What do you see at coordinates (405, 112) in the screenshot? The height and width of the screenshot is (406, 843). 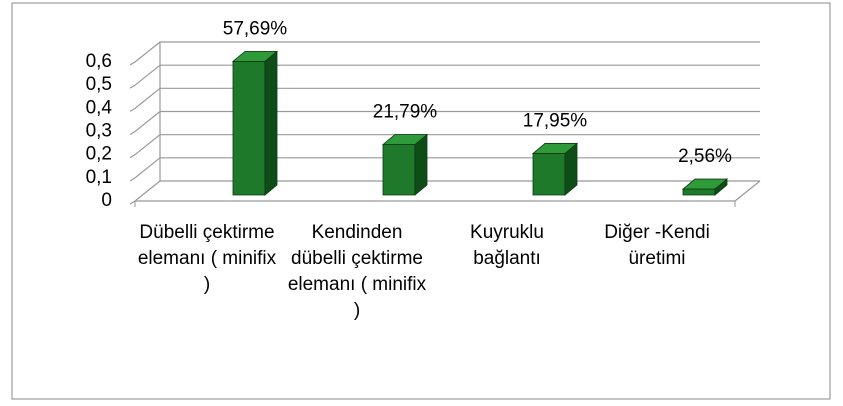 I see `value-label: 21,79%` at bounding box center [405, 112].